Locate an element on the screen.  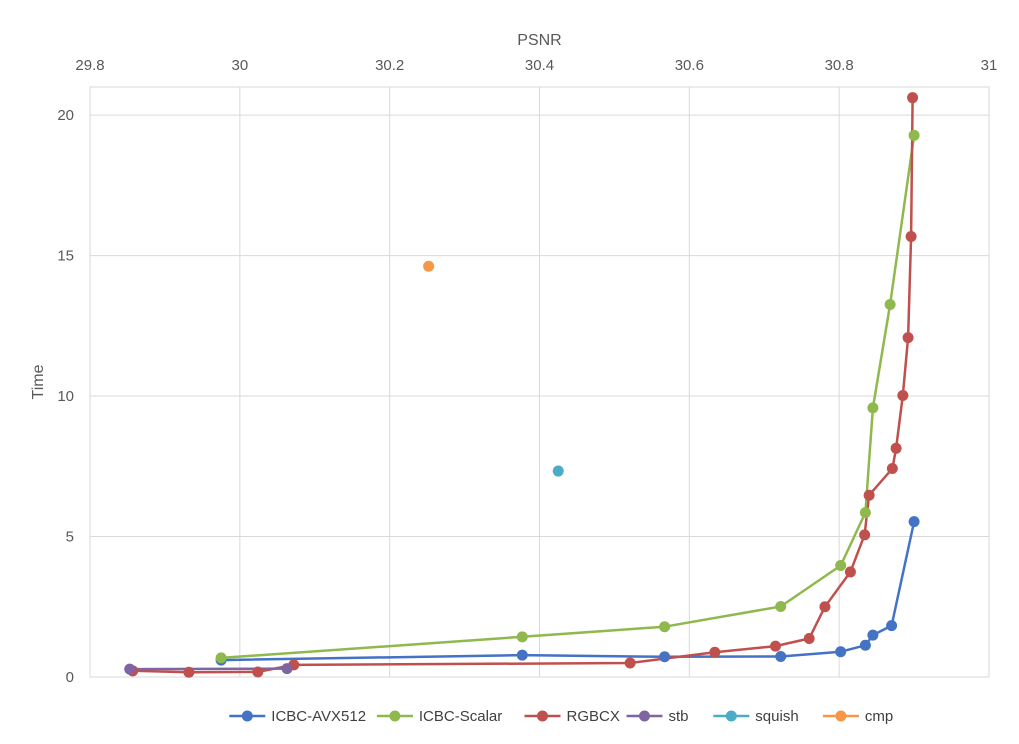
legend-entry-stb: stb is located at coordinates (657, 716).